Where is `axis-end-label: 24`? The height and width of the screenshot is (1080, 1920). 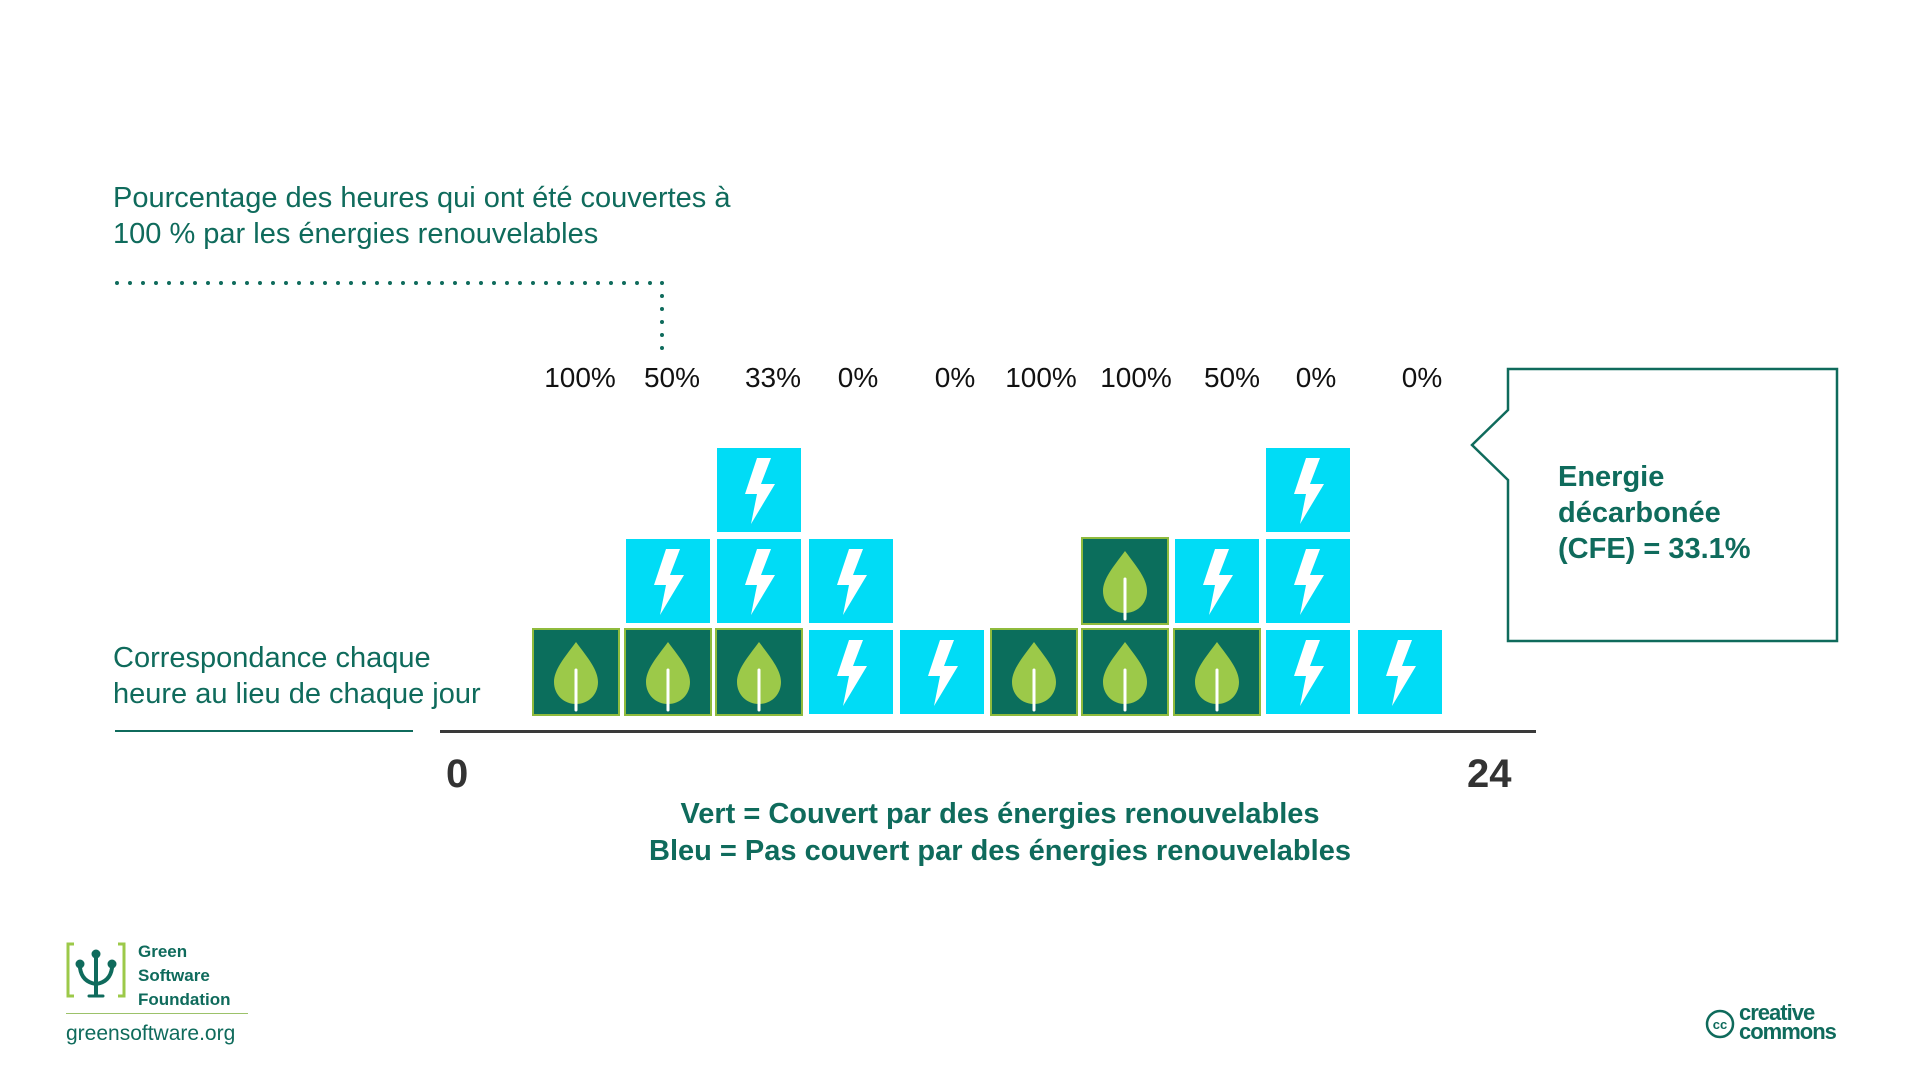 axis-end-label: 24 is located at coordinates (1489, 774).